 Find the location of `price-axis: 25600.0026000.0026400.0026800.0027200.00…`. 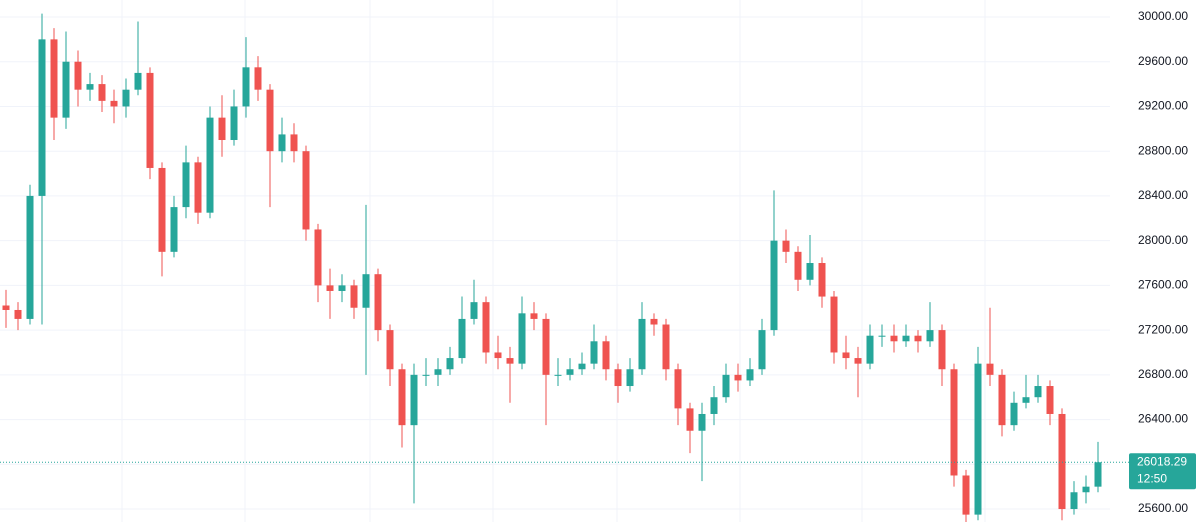

price-axis: 25600.0026000.0026400.0026800.0027200.00… is located at coordinates (1162, 262).